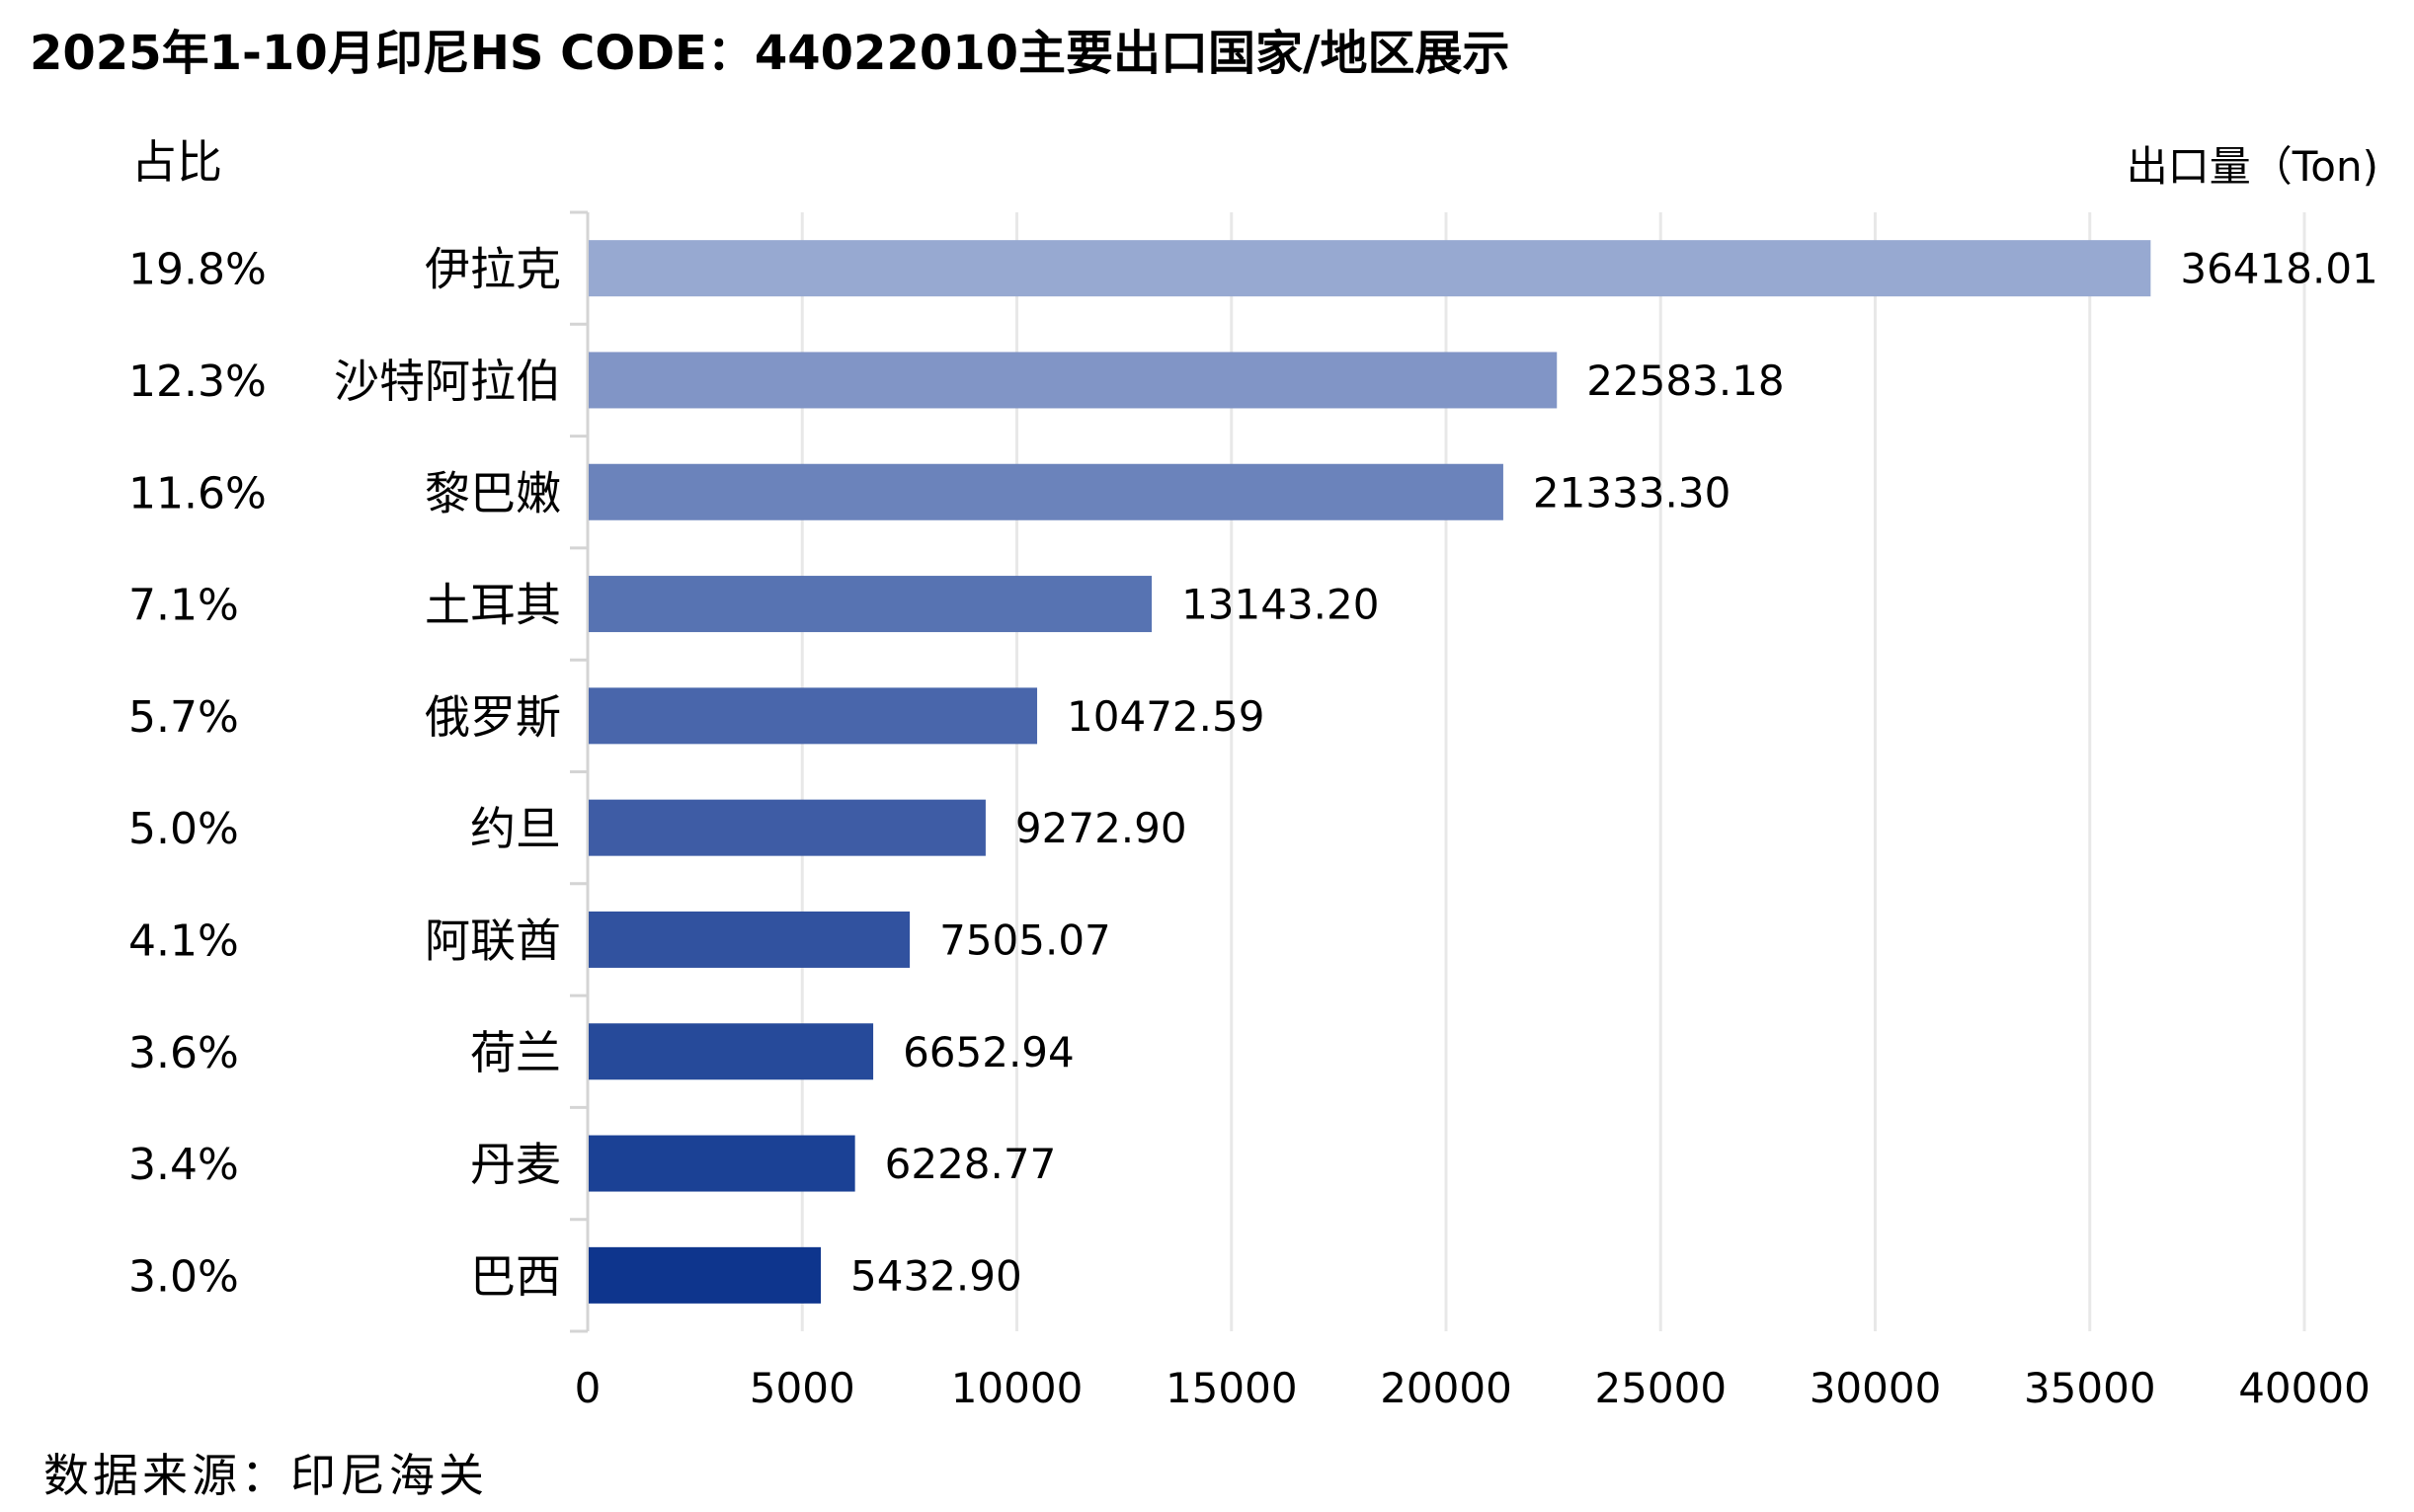 This screenshot has width=2414, height=1512. What do you see at coordinates (183, 829) in the screenshot?
I see `share-label: 5.0%` at bounding box center [183, 829].